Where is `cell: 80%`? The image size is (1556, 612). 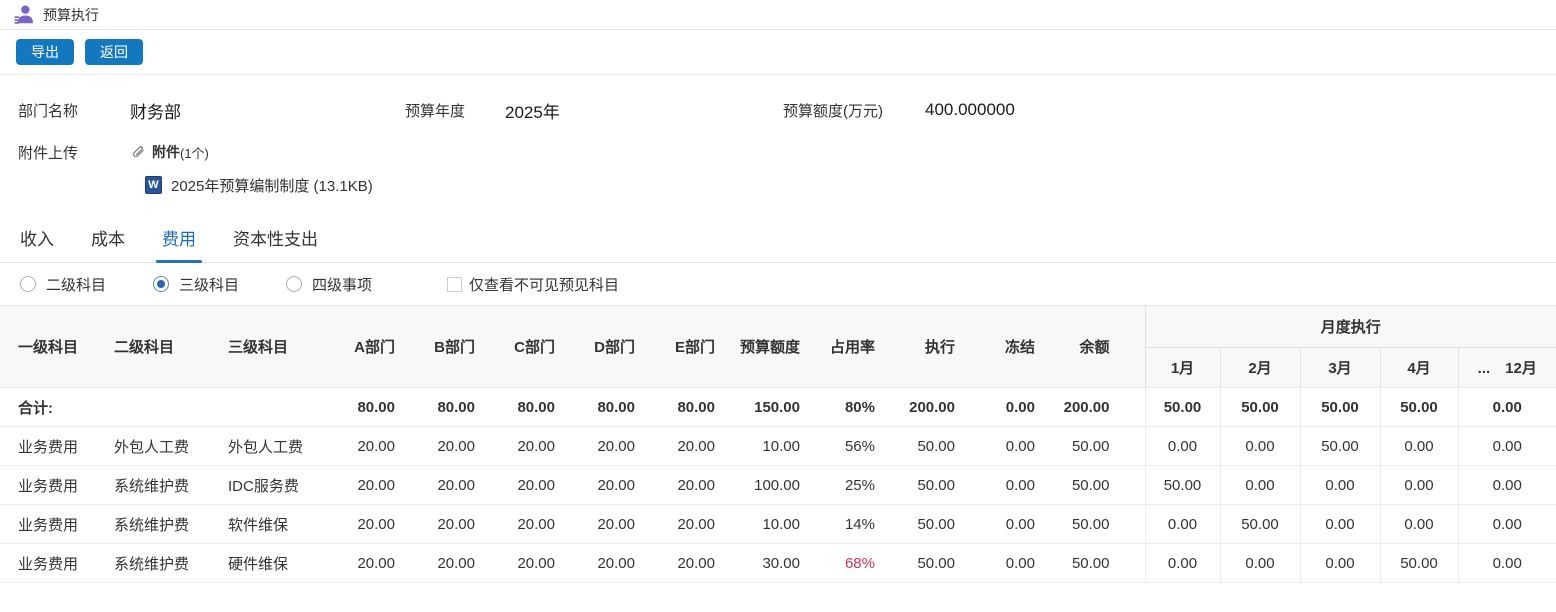
cell: 80% is located at coordinates (842, 407).